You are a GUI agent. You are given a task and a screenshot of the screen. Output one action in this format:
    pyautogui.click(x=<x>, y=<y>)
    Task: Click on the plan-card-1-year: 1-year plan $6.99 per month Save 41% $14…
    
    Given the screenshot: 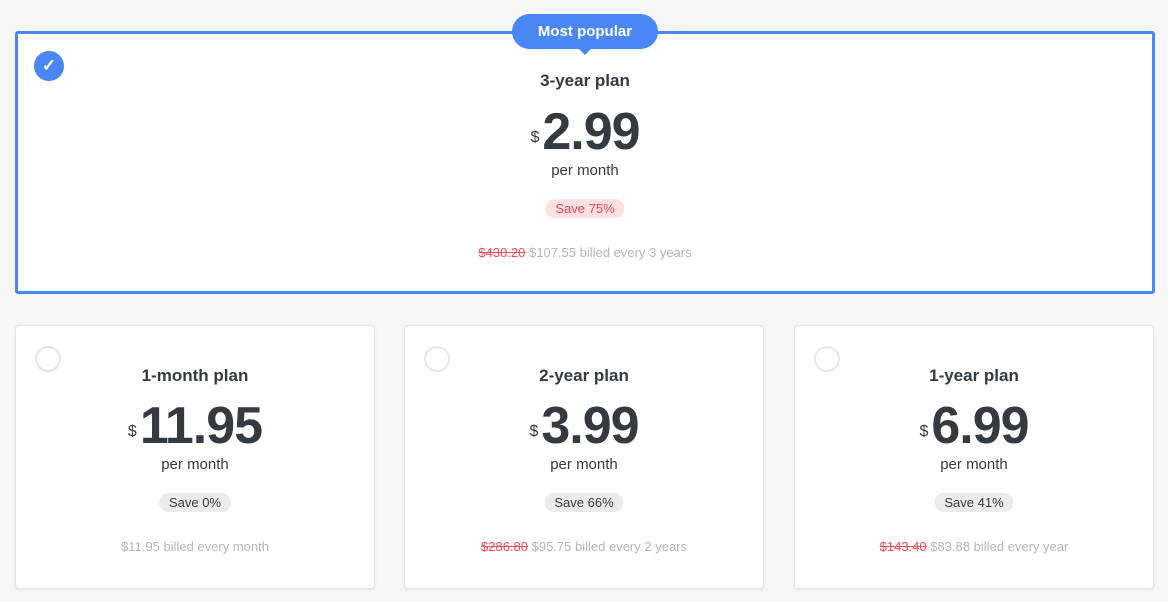 What is the action you would take?
    pyautogui.click(x=974, y=457)
    